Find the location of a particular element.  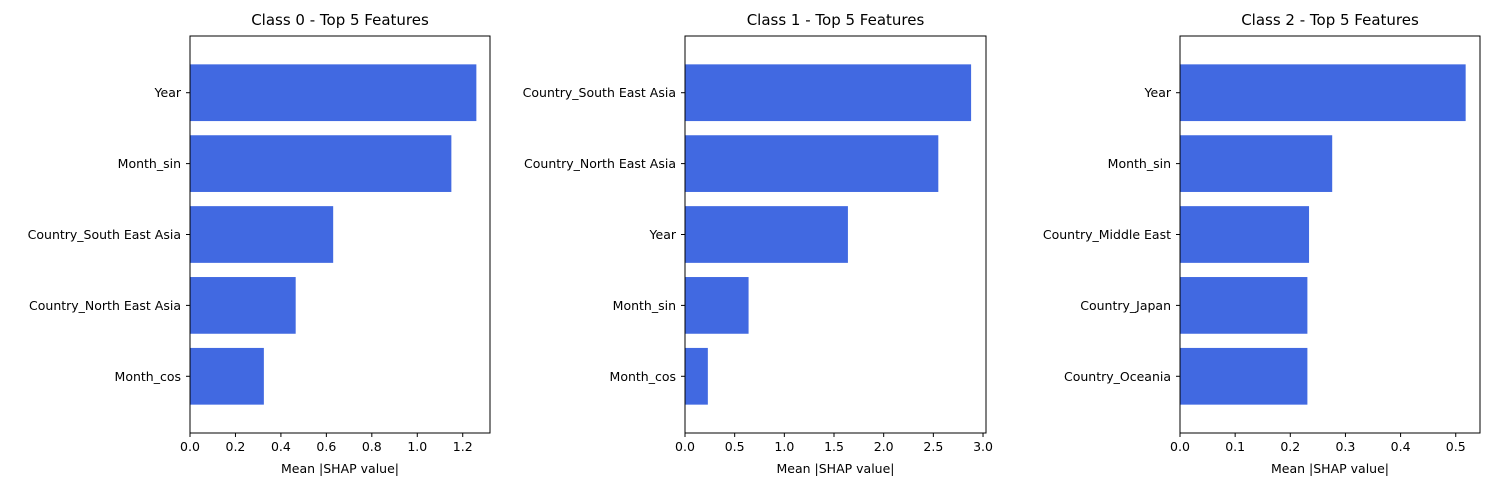

bar-country-middle-east is located at coordinates (1245, 234).